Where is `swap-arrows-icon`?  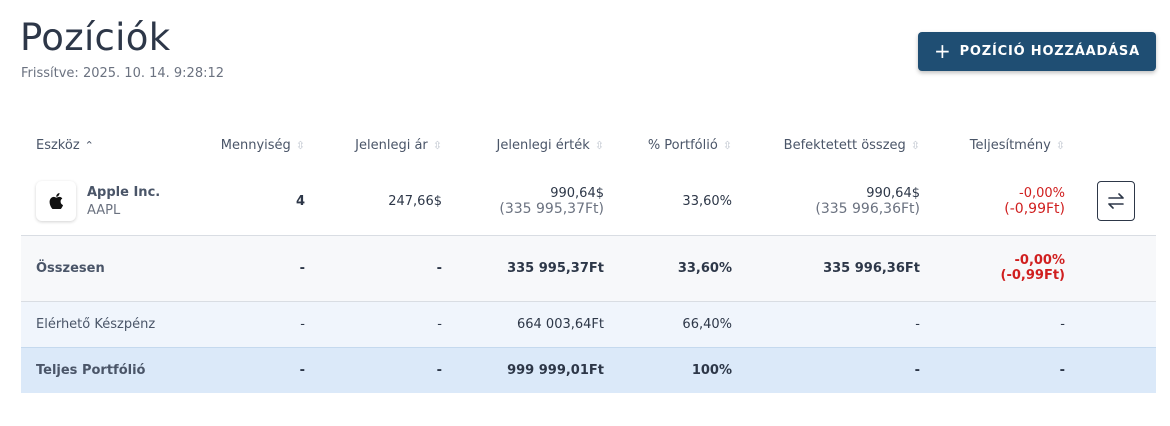 swap-arrows-icon is located at coordinates (1116, 201).